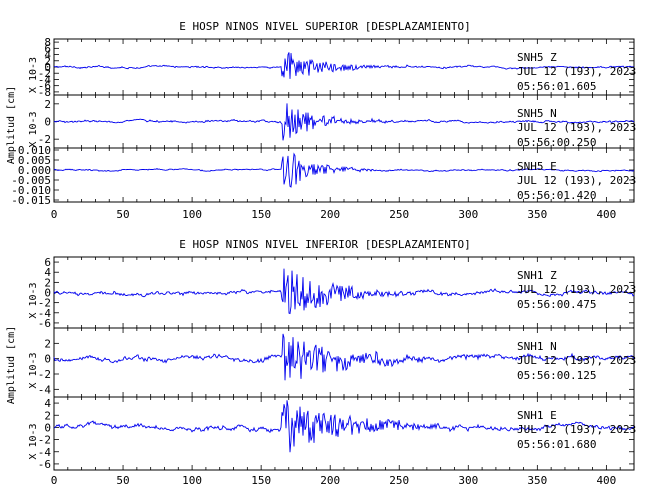  I want to click on y-tick-label: 8, so click(47, 42).